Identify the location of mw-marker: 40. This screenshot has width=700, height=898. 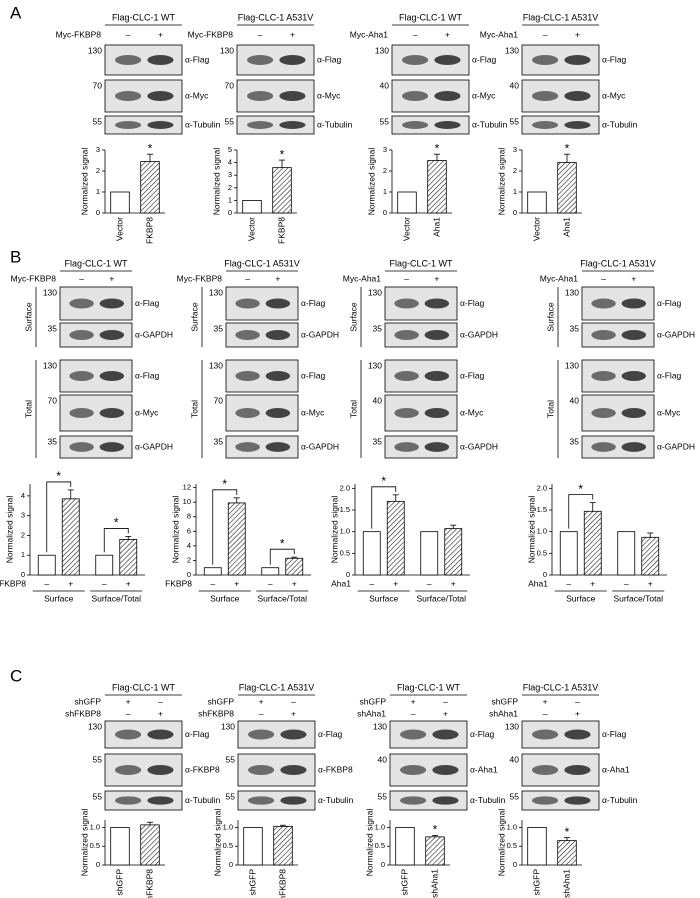
(515, 85).